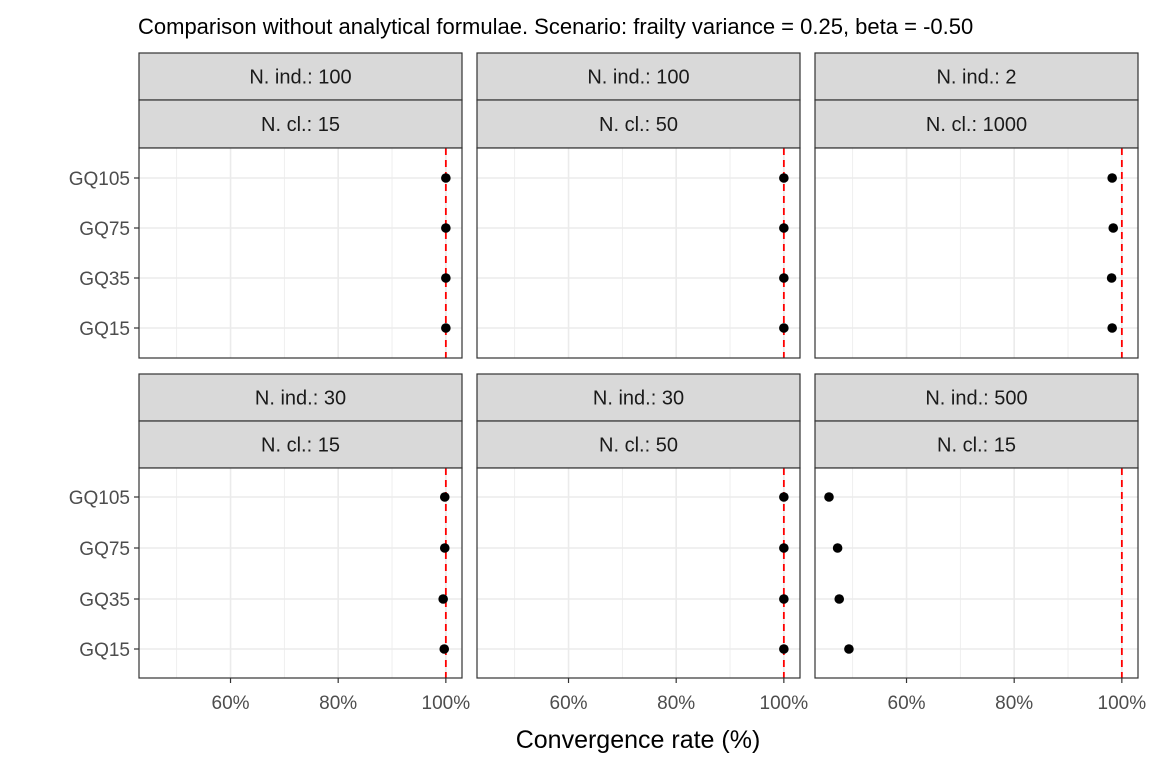 Image resolution: width=1152 pixels, height=768 pixels. I want to click on panel-3: N. ind.: 2 N. cl.: 1000, so click(976, 205).